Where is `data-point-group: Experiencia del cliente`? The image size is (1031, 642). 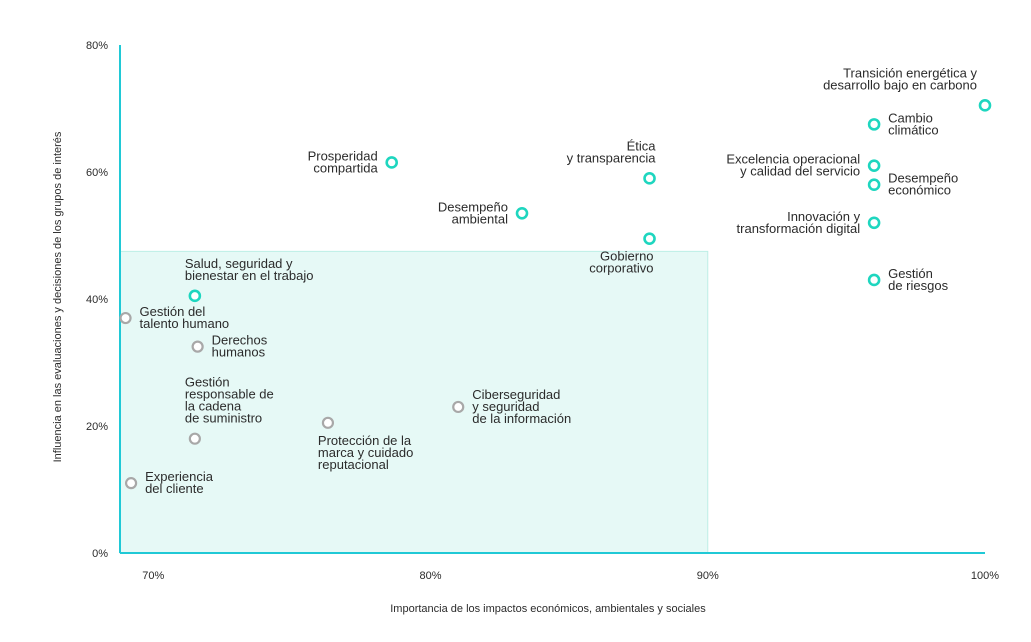 data-point-group: Experiencia del cliente is located at coordinates (169, 482).